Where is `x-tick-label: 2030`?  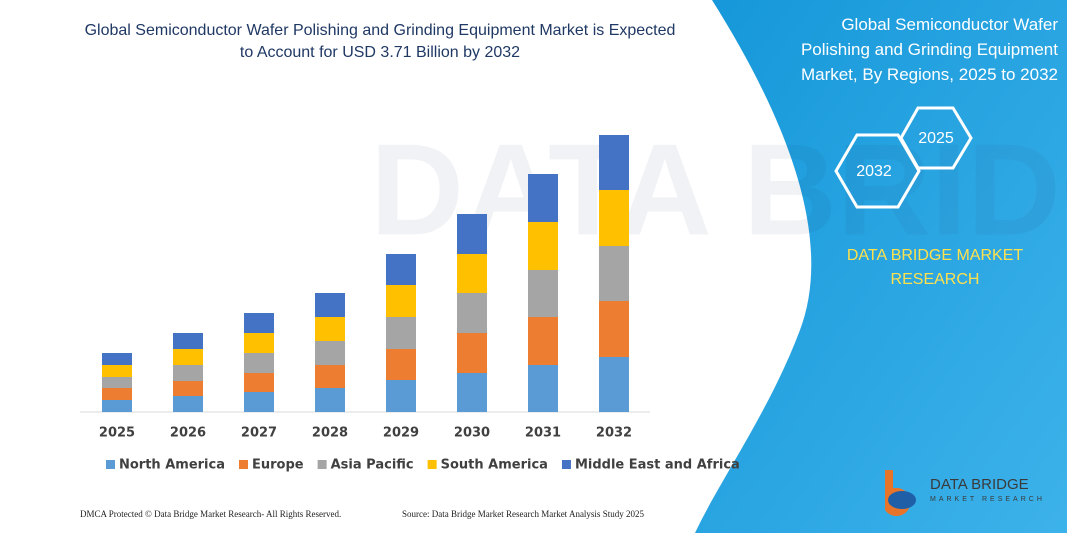 x-tick-label: 2030 is located at coordinates (472, 433).